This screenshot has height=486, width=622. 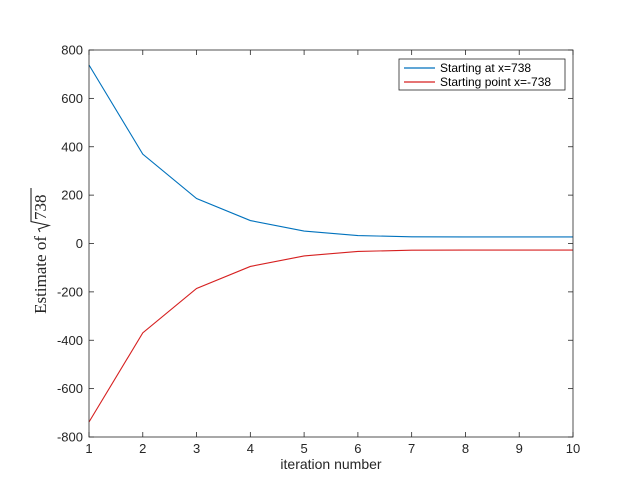 What do you see at coordinates (331, 464) in the screenshot?
I see `x-axis-label: iteration number` at bounding box center [331, 464].